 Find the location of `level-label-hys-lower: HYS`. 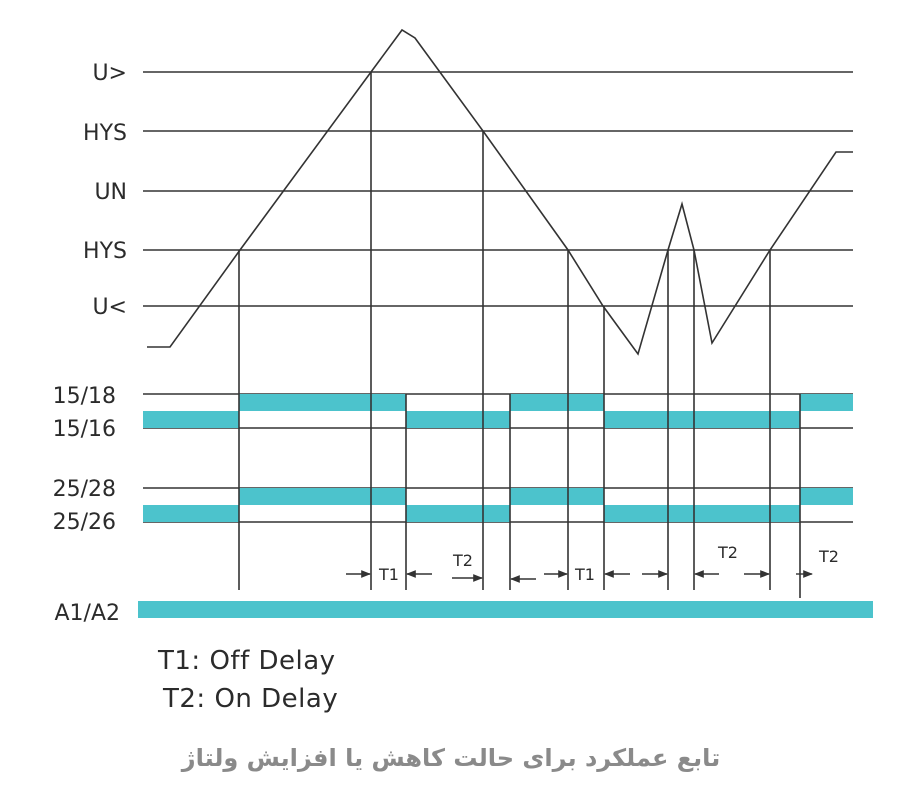

level-label-hys-lower: HYS is located at coordinates (105, 251).